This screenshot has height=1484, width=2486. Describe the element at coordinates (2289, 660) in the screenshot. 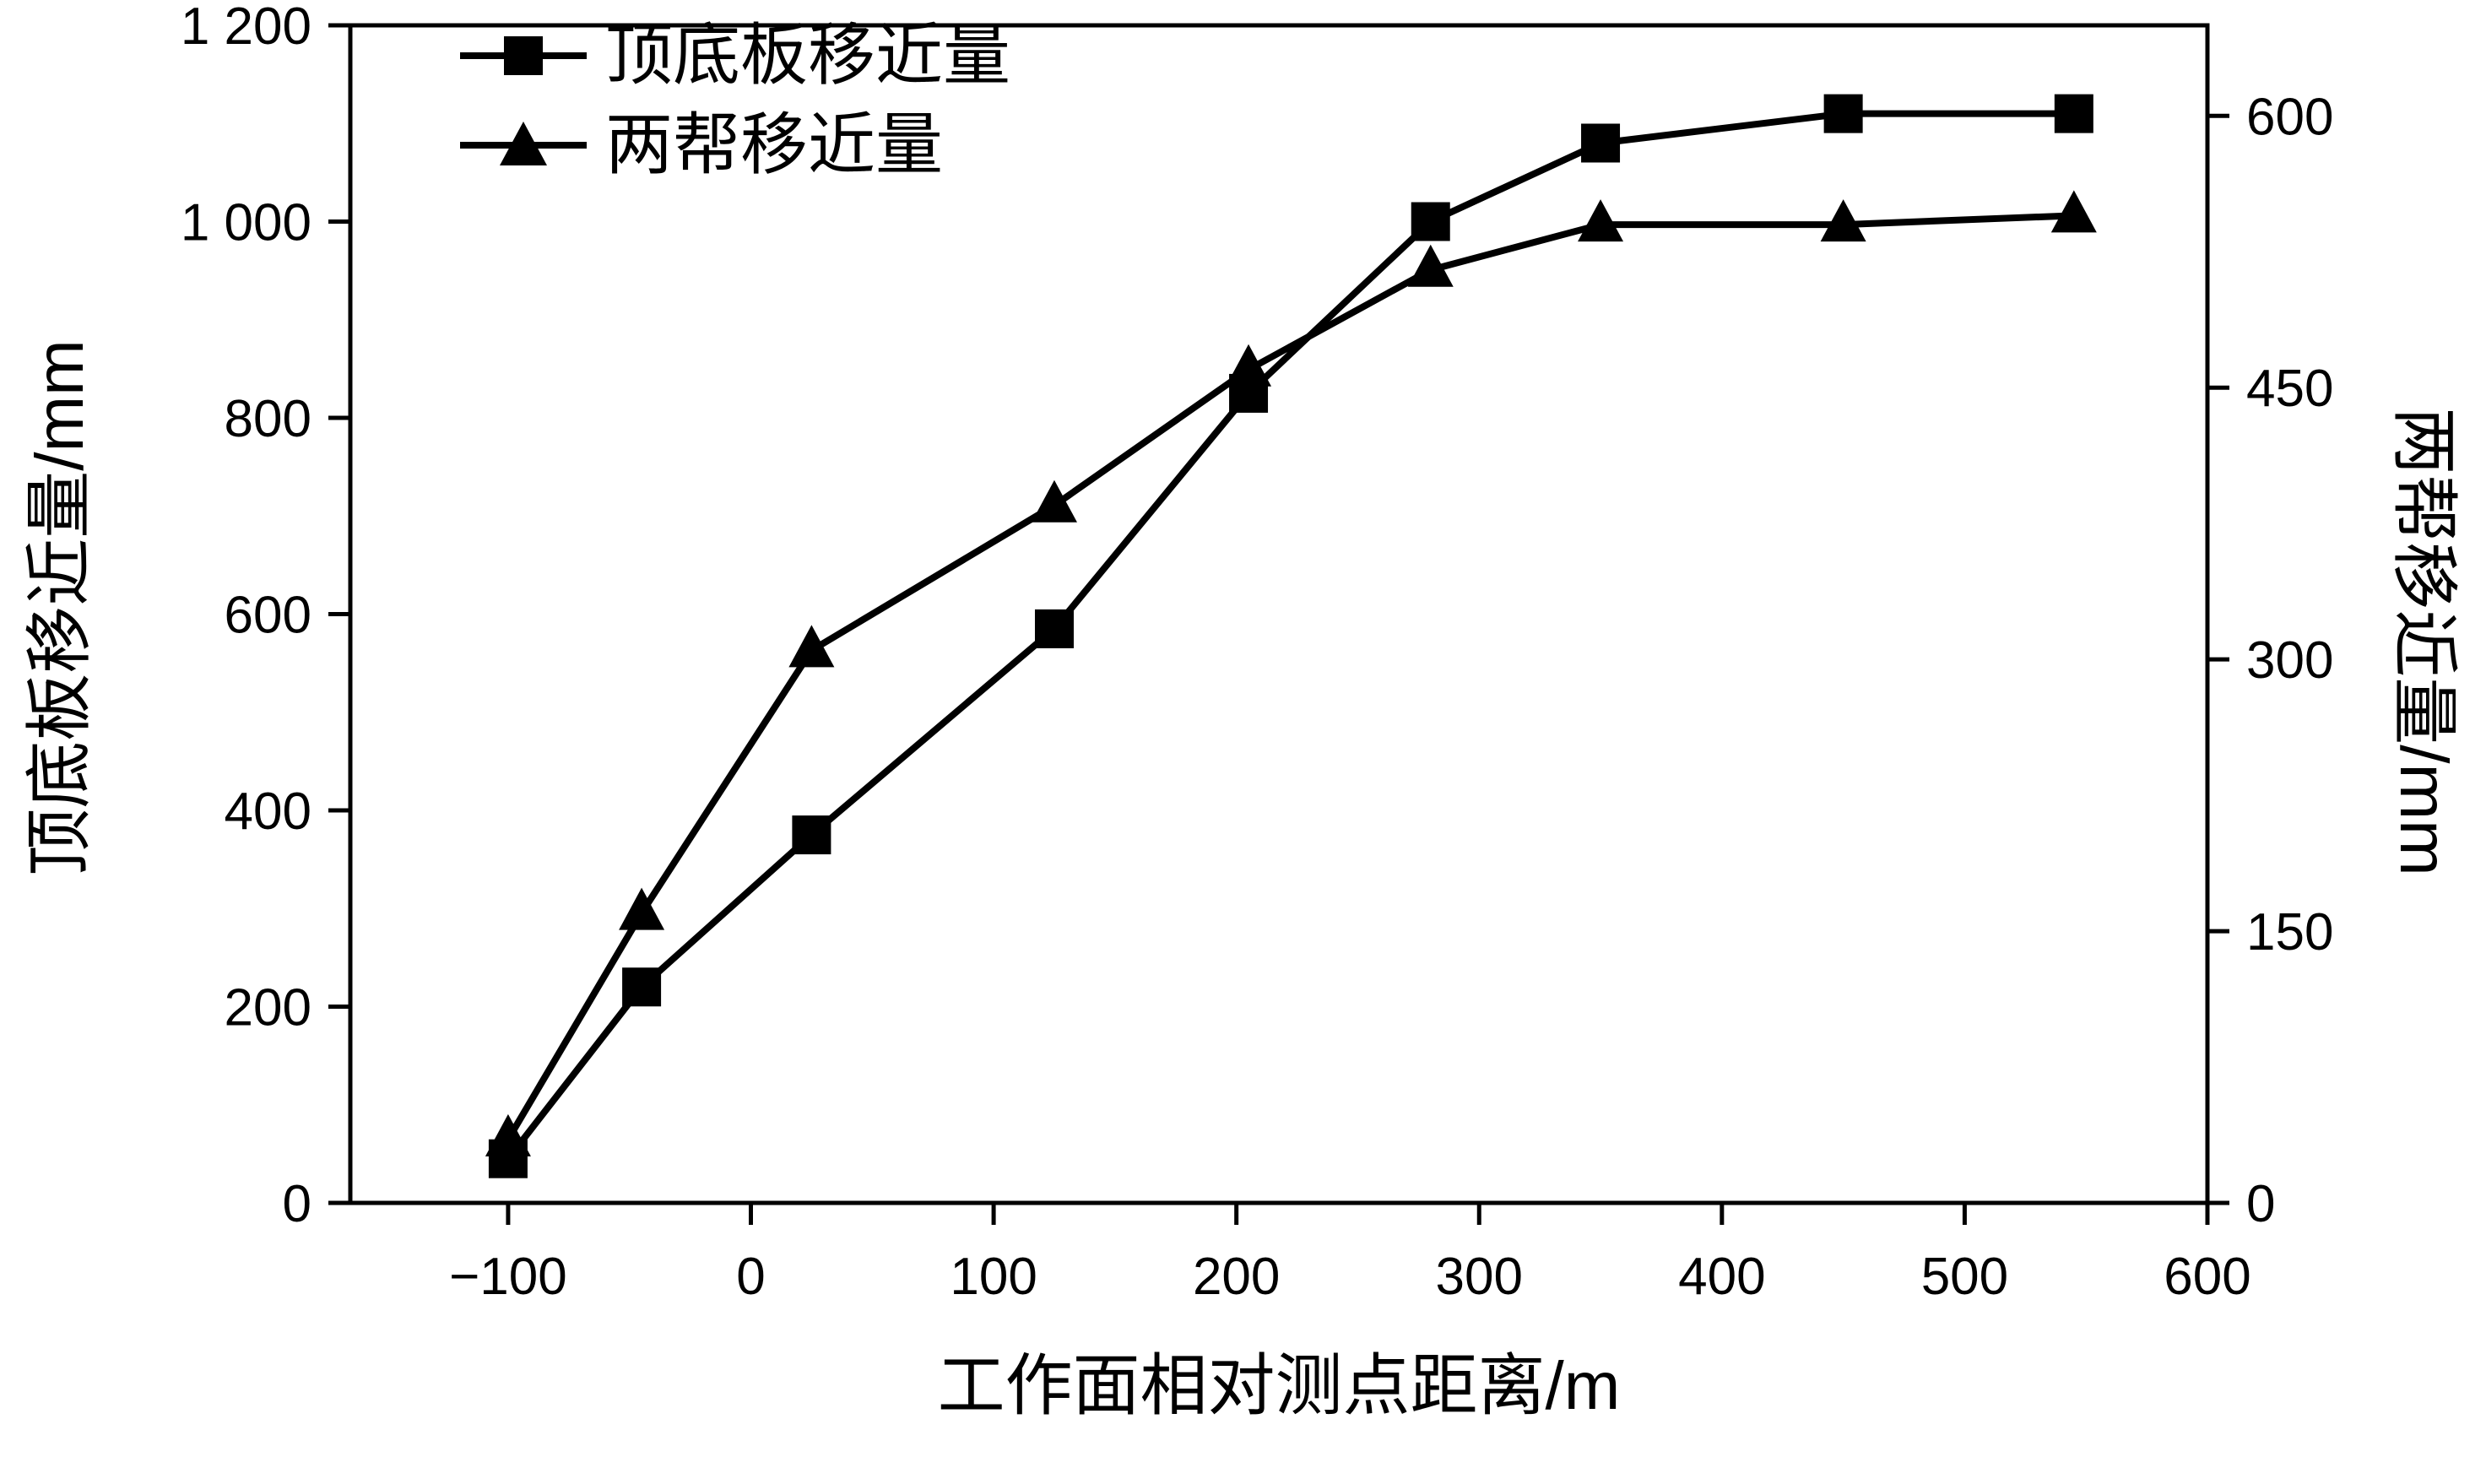

I see `y-right-tick-label: 300` at that location.